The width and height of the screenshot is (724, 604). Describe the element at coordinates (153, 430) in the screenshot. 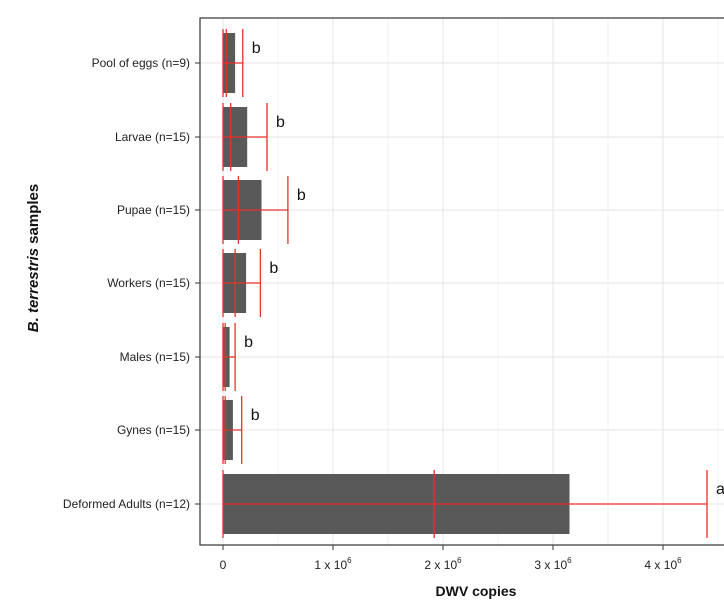

I see `category-label: Gynes (n=15)` at that location.